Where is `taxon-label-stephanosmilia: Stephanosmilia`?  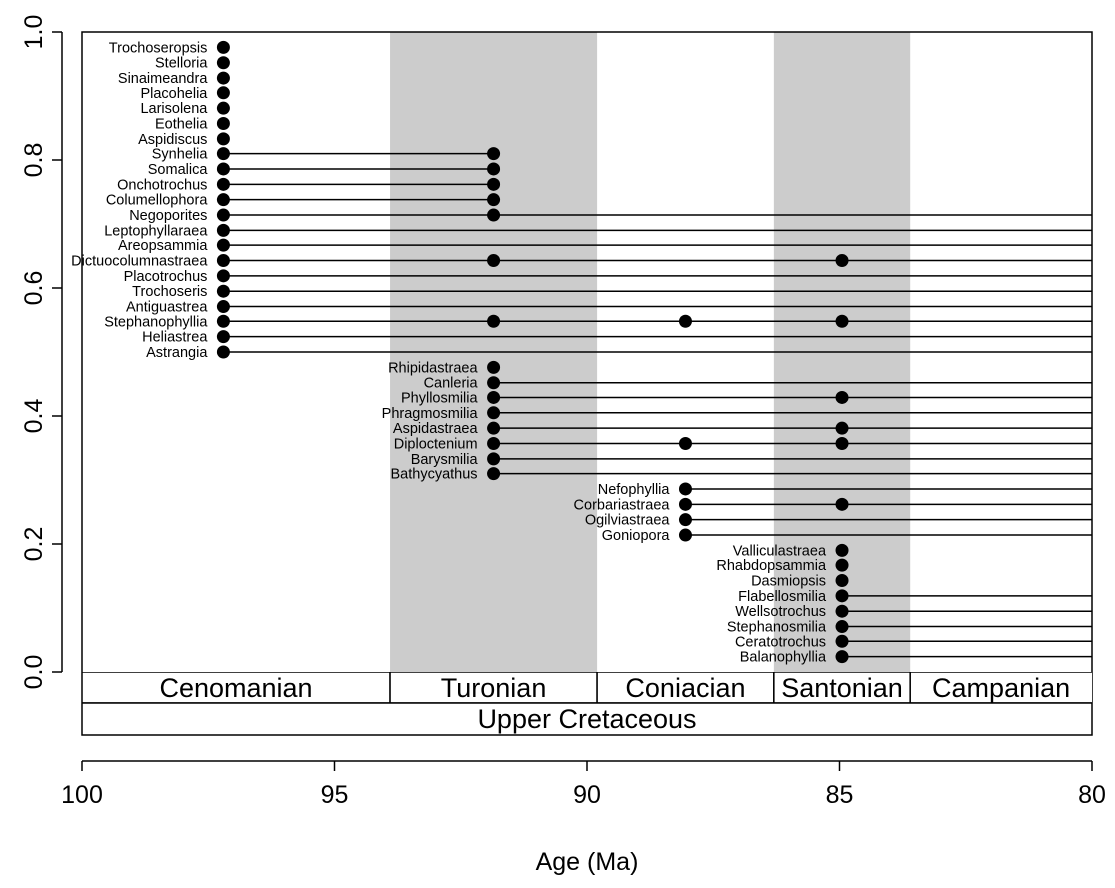 taxon-label-stephanosmilia: Stephanosmilia is located at coordinates (777, 628).